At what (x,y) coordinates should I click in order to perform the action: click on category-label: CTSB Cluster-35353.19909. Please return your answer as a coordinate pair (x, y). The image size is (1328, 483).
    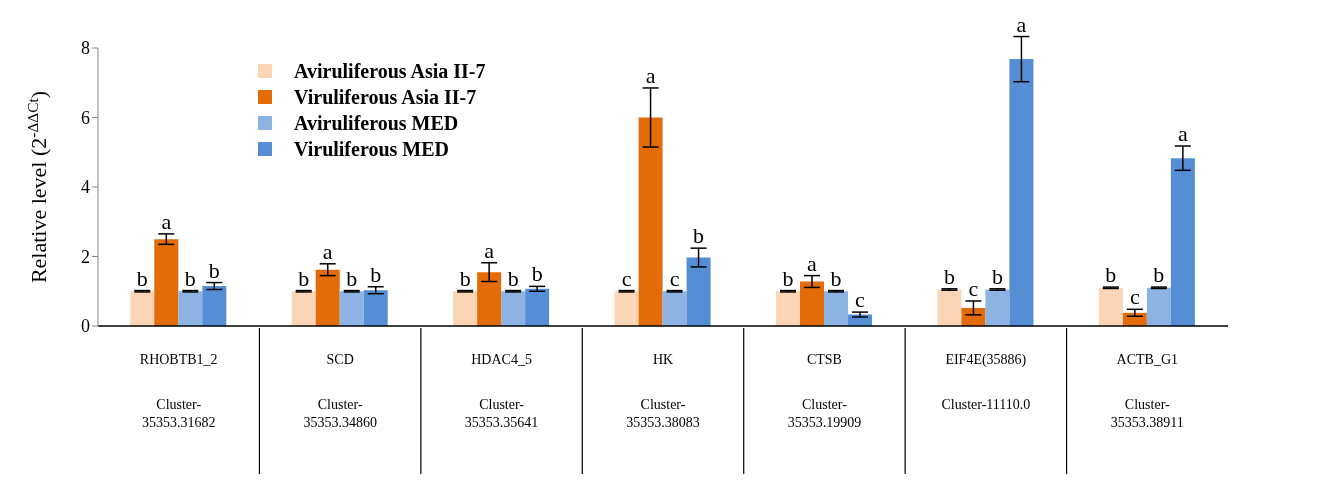
    Looking at the image, I should click on (824, 391).